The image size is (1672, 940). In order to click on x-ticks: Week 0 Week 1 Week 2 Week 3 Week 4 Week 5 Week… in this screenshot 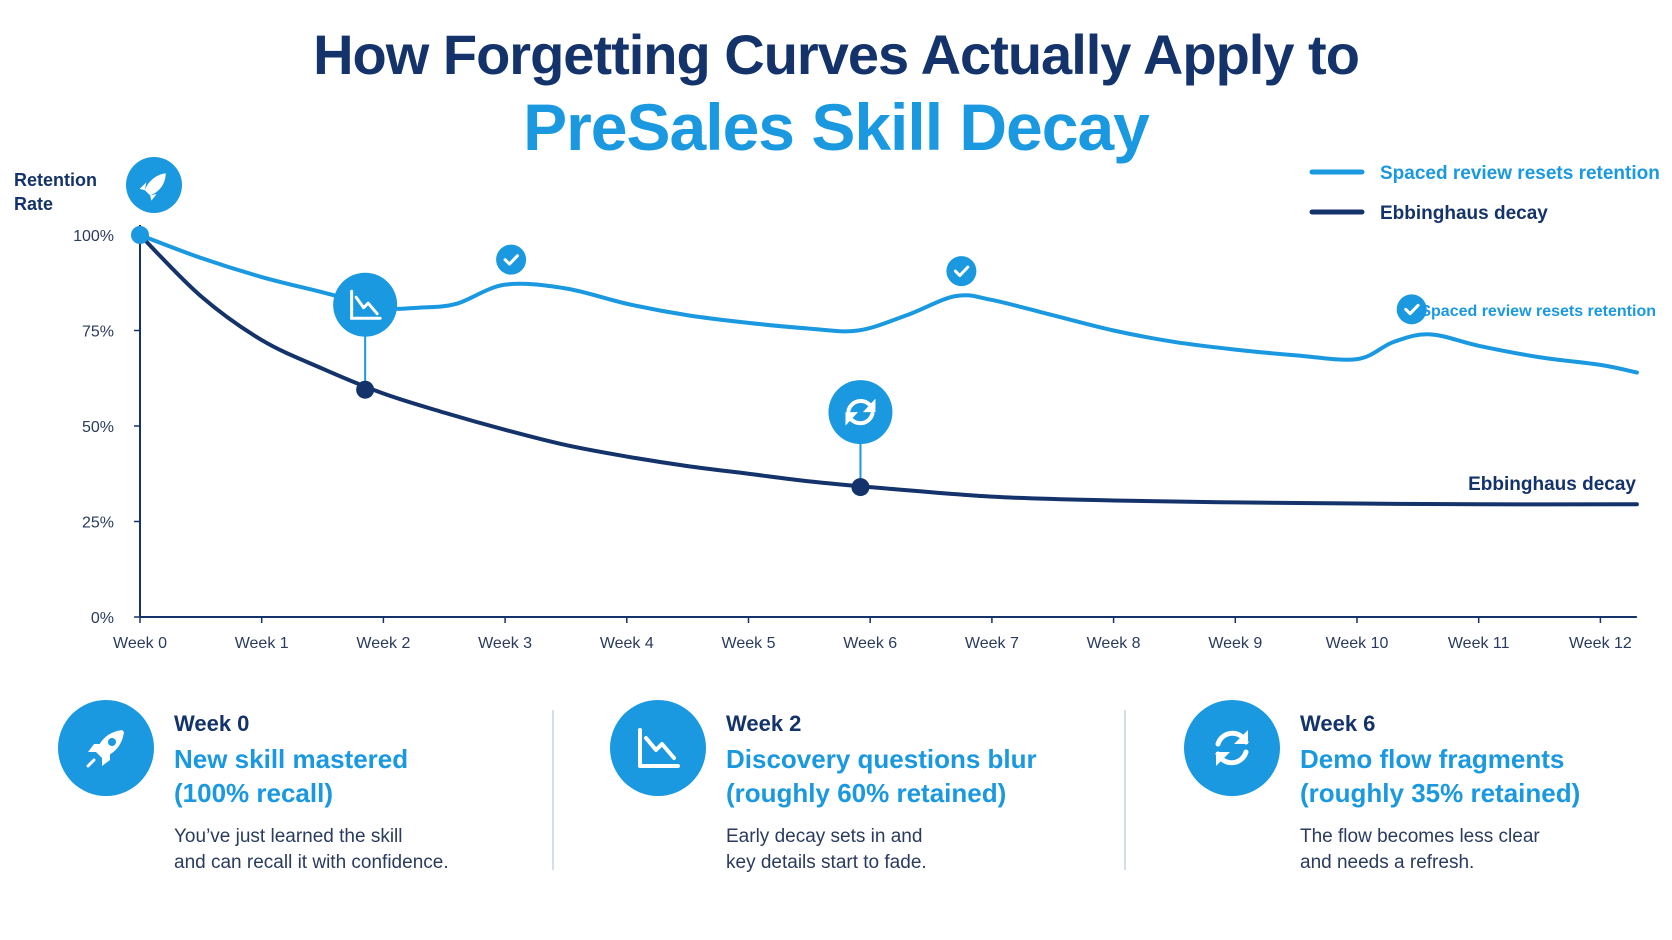, I will do `click(872, 634)`.